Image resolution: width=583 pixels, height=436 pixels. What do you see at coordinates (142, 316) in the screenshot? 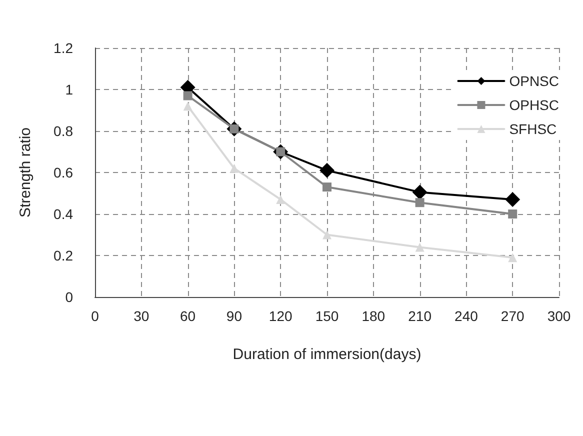
I see `x-tick-label: 30` at bounding box center [142, 316].